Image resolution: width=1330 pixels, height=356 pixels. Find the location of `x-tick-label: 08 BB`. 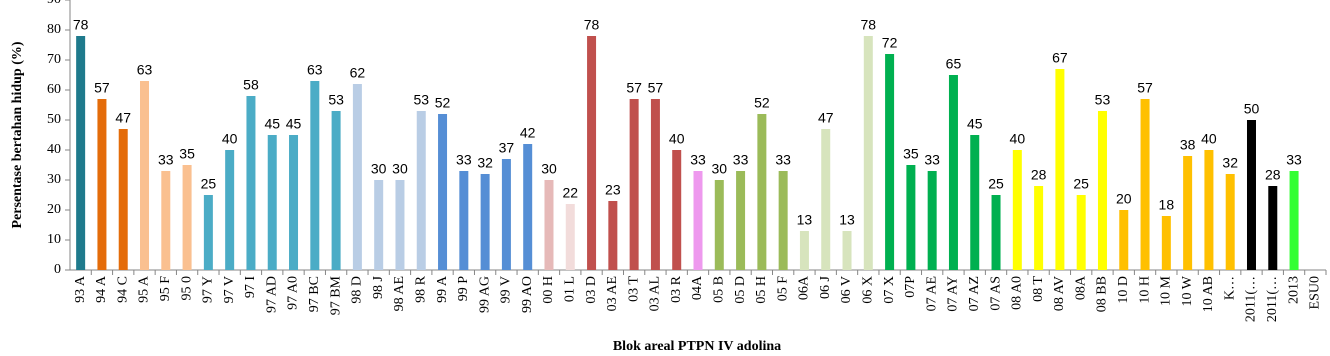

x-tick-label: 08 BB is located at coordinates (1102, 294).